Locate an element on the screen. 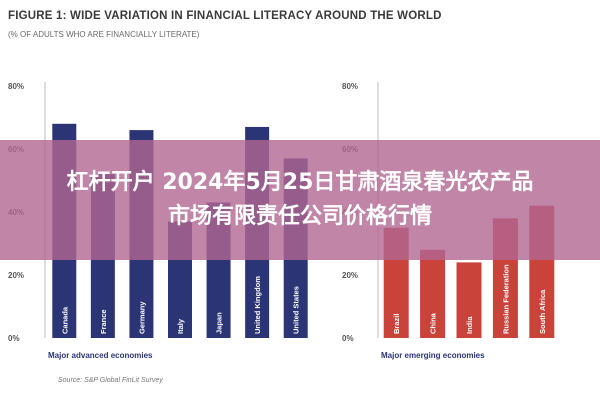 This screenshot has height=400, width=600. source-note: Source: S&P Global FinLit Survey is located at coordinates (110, 380).